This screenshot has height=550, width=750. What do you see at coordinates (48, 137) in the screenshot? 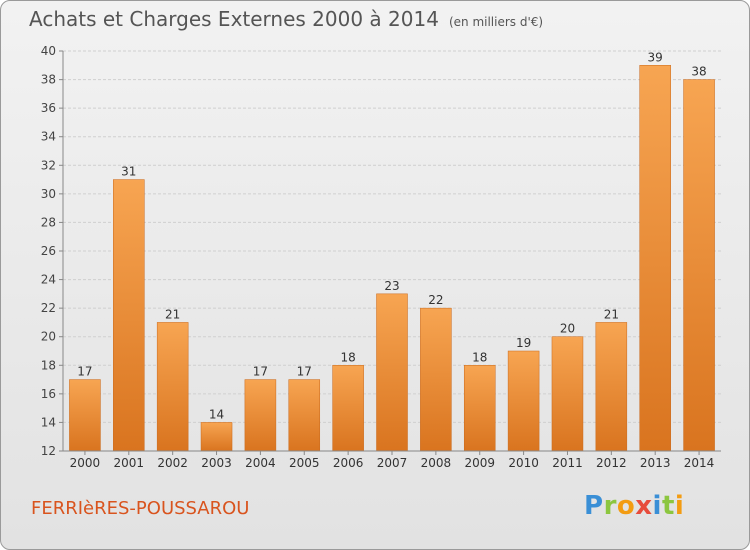
I see `y-tick-label: 34` at bounding box center [48, 137].